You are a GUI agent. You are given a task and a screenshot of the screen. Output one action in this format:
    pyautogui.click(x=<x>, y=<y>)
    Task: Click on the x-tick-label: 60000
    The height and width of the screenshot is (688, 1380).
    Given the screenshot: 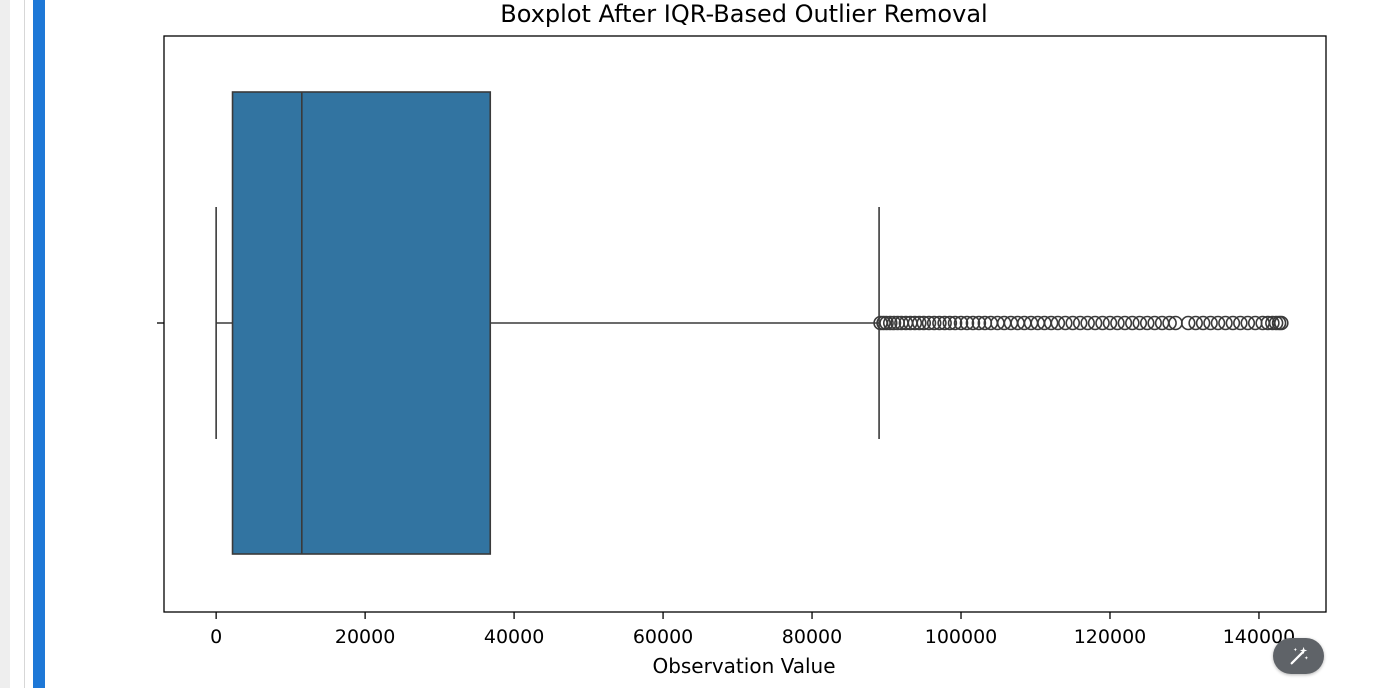 What is the action you would take?
    pyautogui.click(x=663, y=637)
    